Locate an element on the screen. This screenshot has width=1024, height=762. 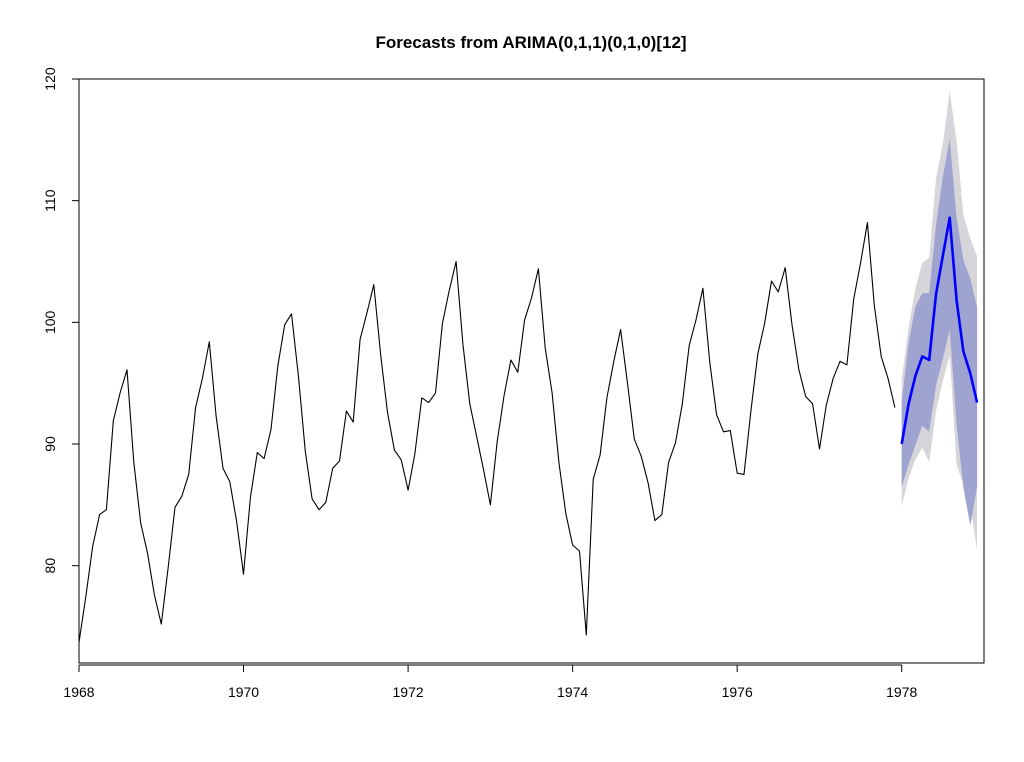
y-tick-label: 120 is located at coordinates (50, 79).